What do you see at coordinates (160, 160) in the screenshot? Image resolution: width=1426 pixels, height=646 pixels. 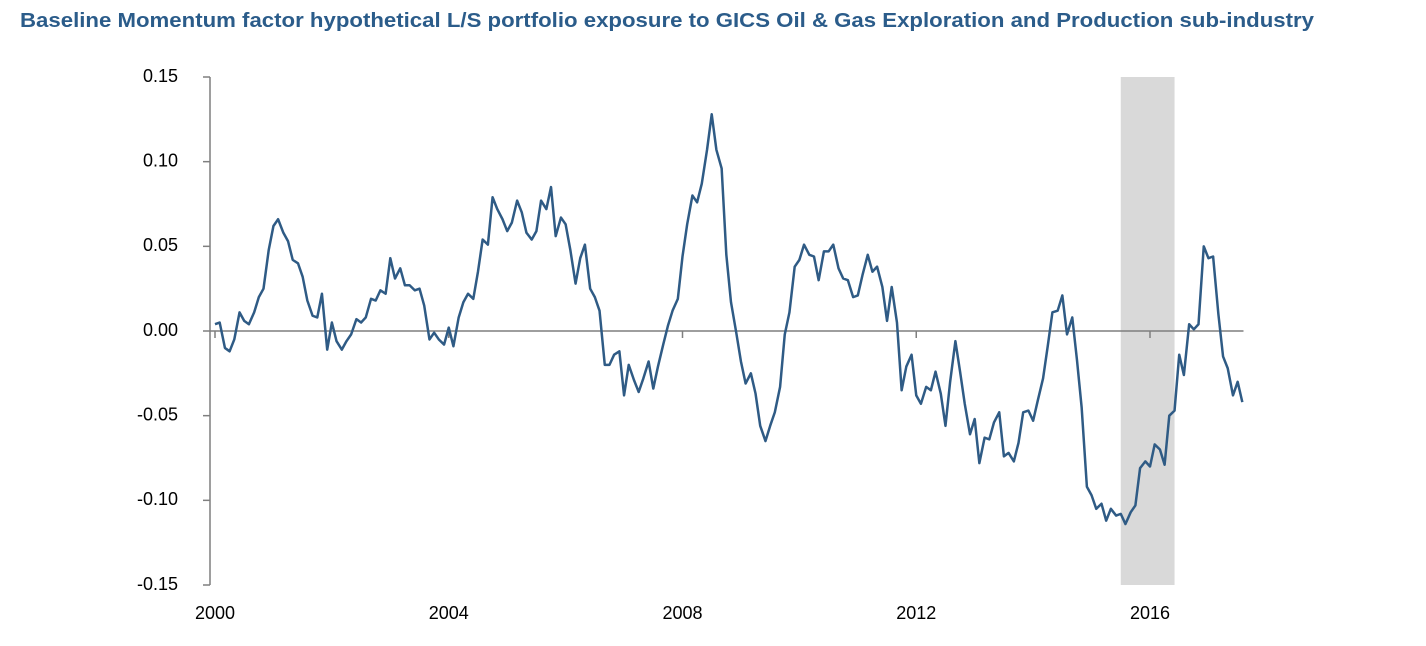 I see `y-tick-label: 0.10` at bounding box center [160, 160].